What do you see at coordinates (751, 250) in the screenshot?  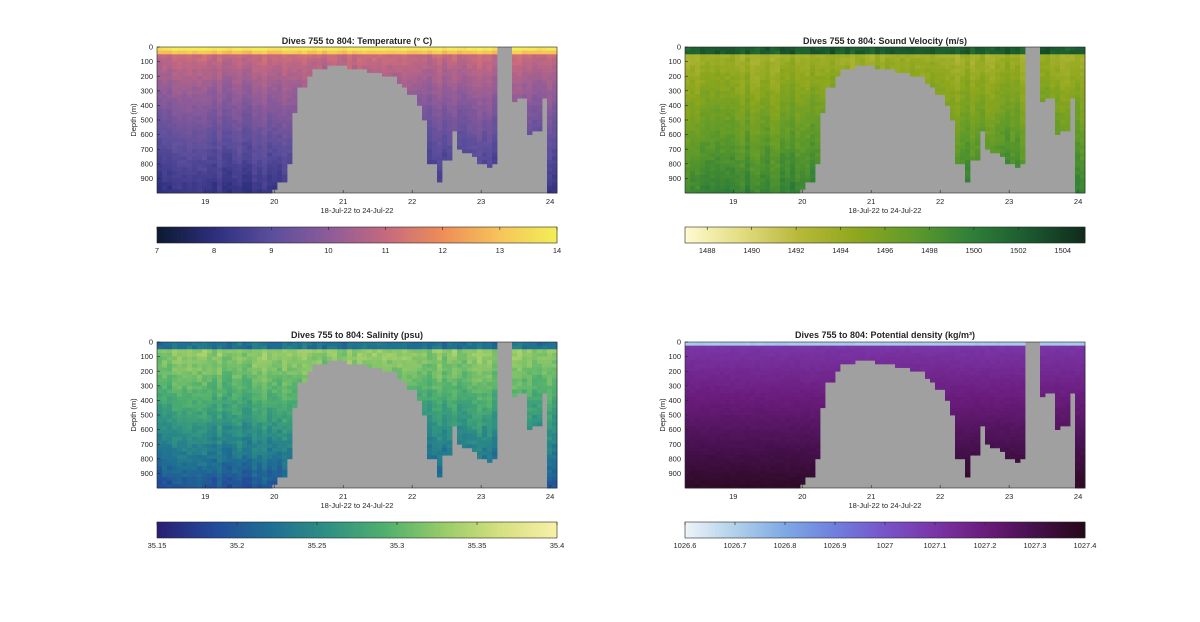 I see `colorbar-tick-label: 1490` at bounding box center [751, 250].